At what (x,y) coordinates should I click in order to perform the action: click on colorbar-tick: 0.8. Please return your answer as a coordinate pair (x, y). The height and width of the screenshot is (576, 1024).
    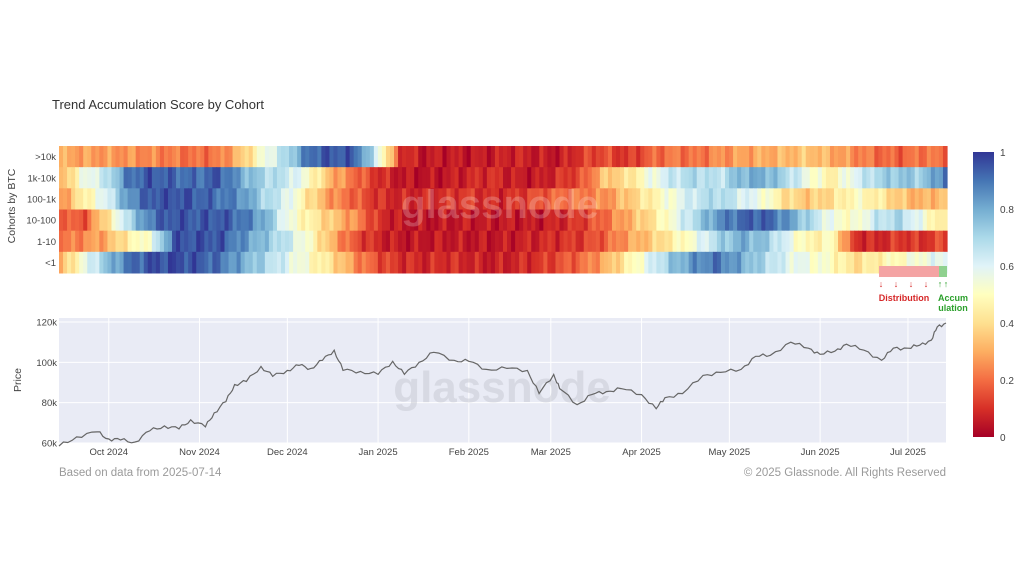
    Looking at the image, I should click on (1007, 210).